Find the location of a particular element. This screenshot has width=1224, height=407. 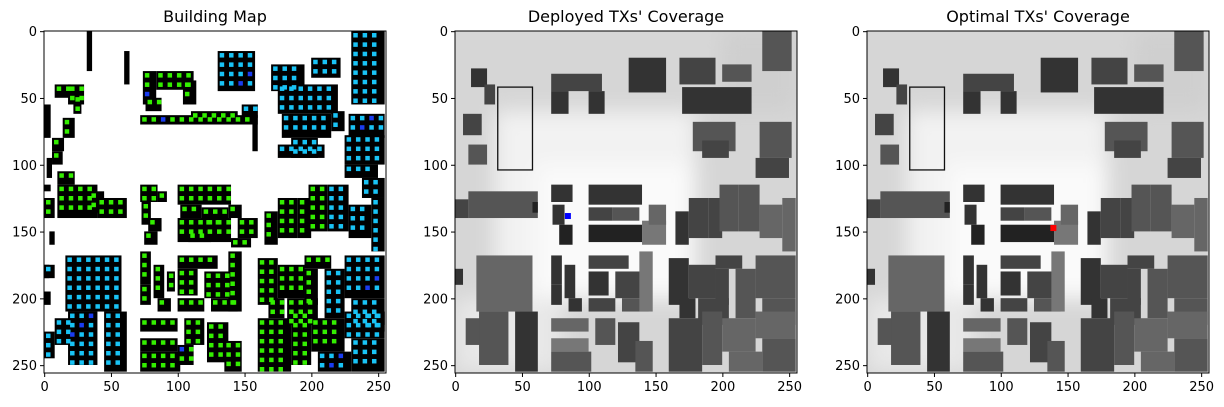

transmitter-marker is located at coordinates (567, 216).